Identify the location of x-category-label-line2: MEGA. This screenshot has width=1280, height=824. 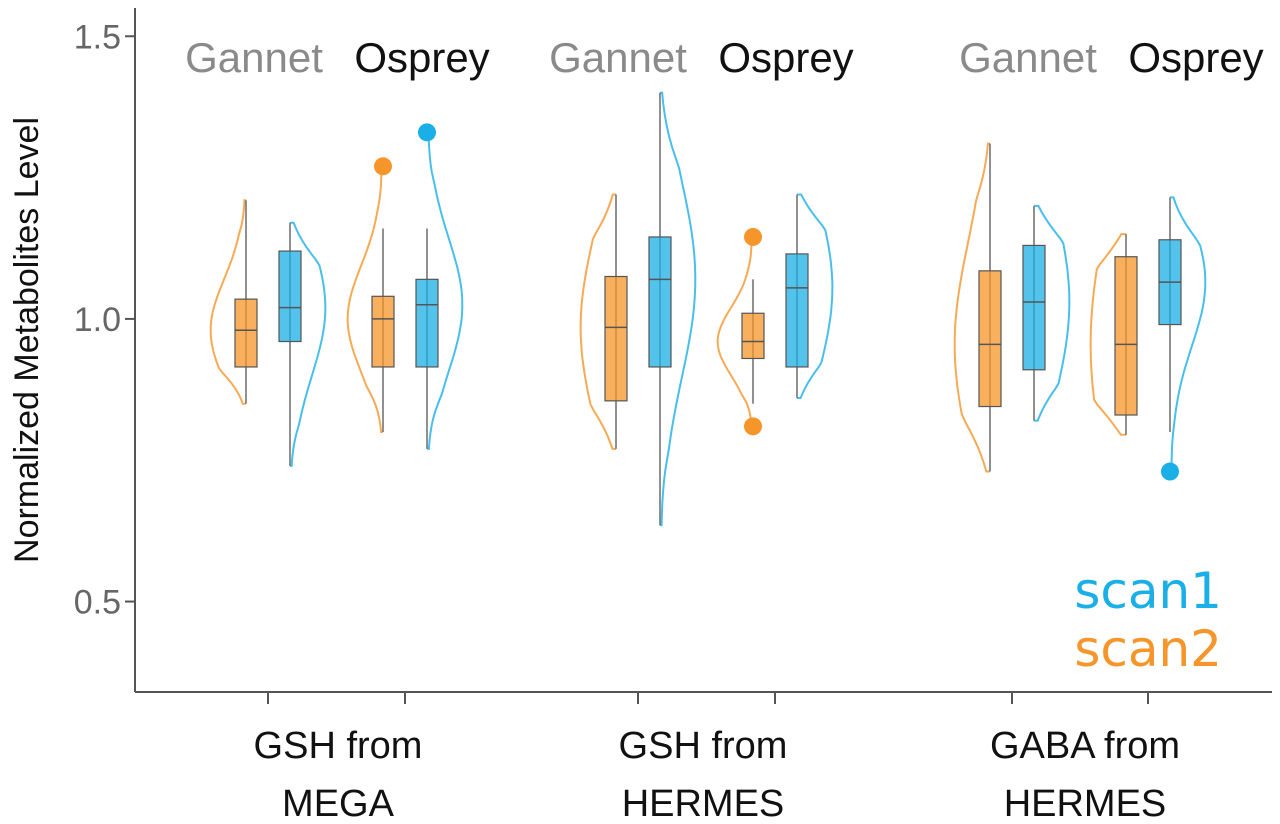
(338, 803).